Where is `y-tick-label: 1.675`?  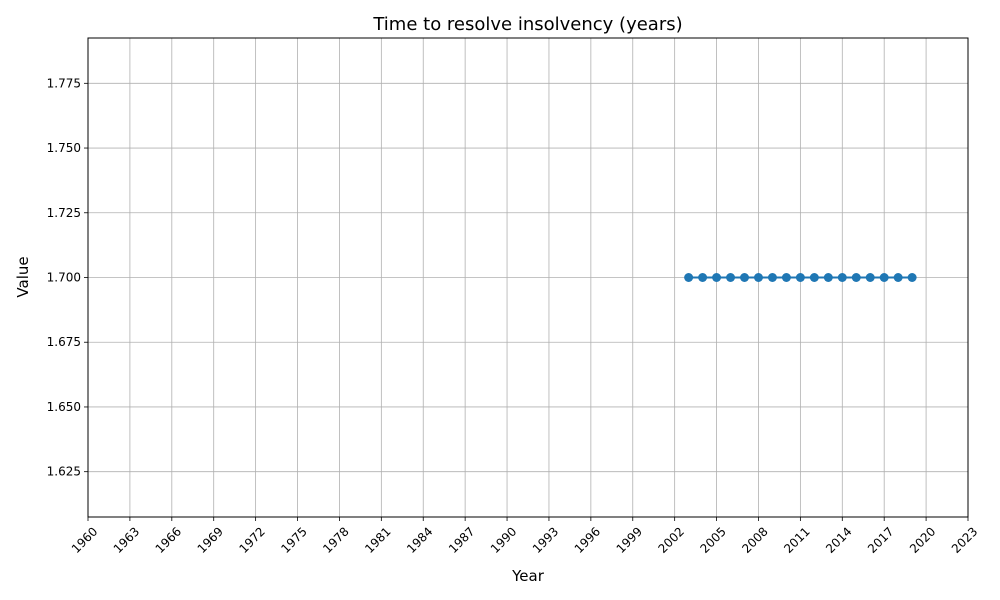
y-tick-label: 1.675 is located at coordinates (64, 342).